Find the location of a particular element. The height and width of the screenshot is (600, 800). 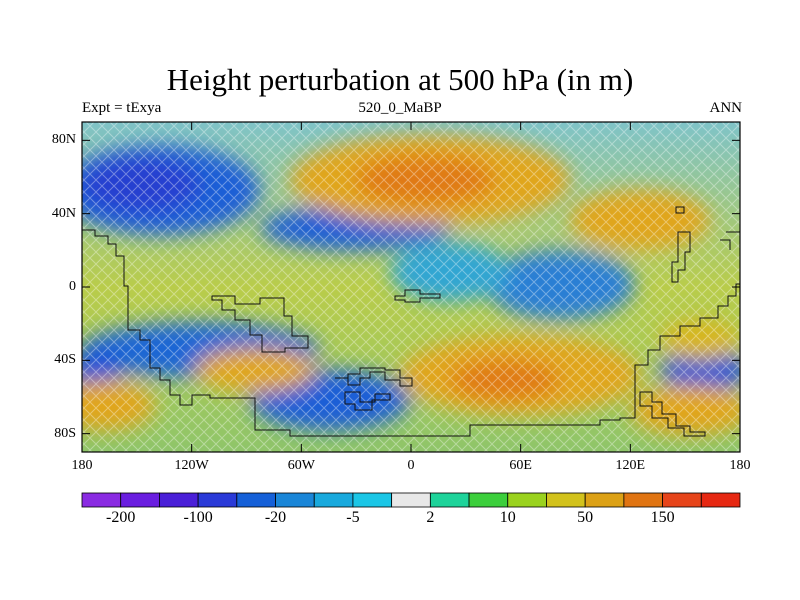

colorbar-label: 2 is located at coordinates (430, 517).